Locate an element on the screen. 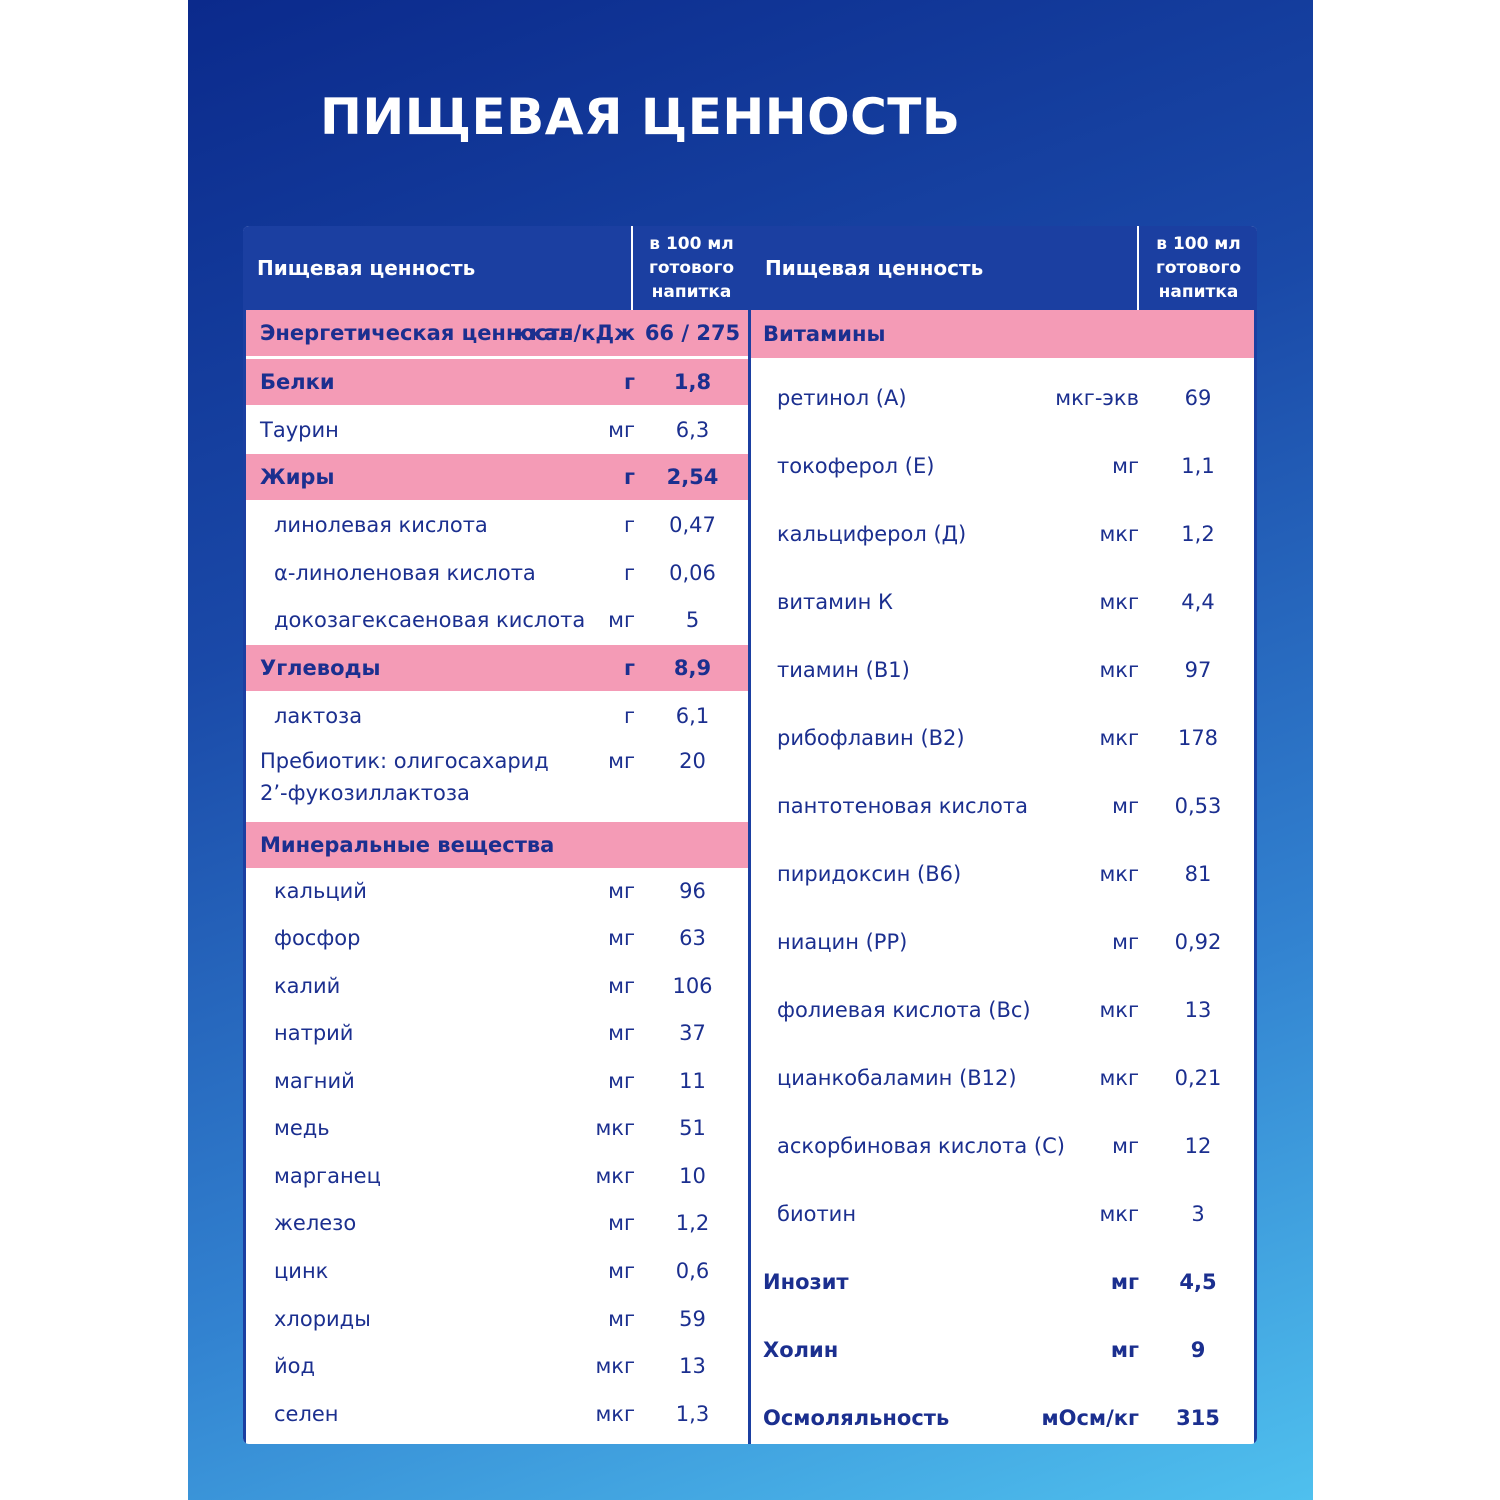  right-row: тиамин (В1) мкг 97 is located at coordinates (1002, 670).